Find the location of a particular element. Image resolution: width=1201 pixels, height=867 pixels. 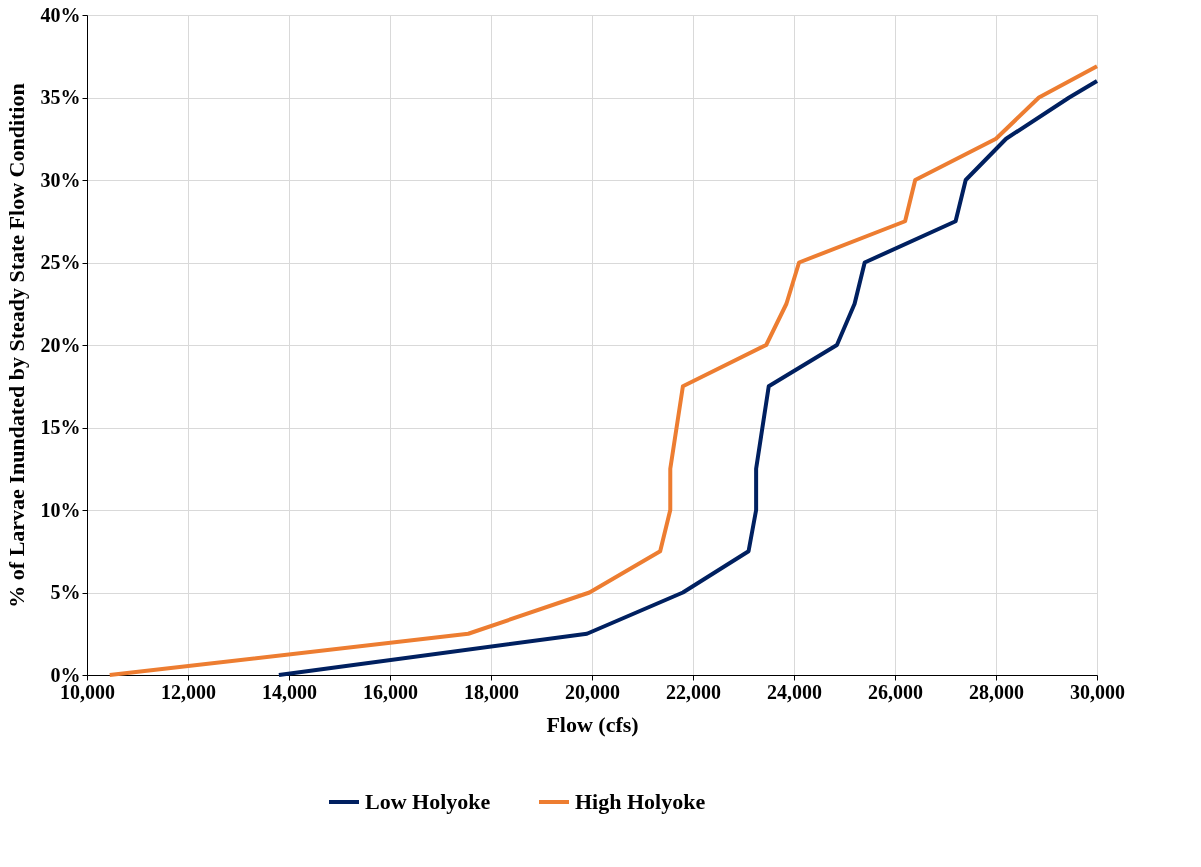

y-tick-label: 35% is located at coordinates (60, 97).